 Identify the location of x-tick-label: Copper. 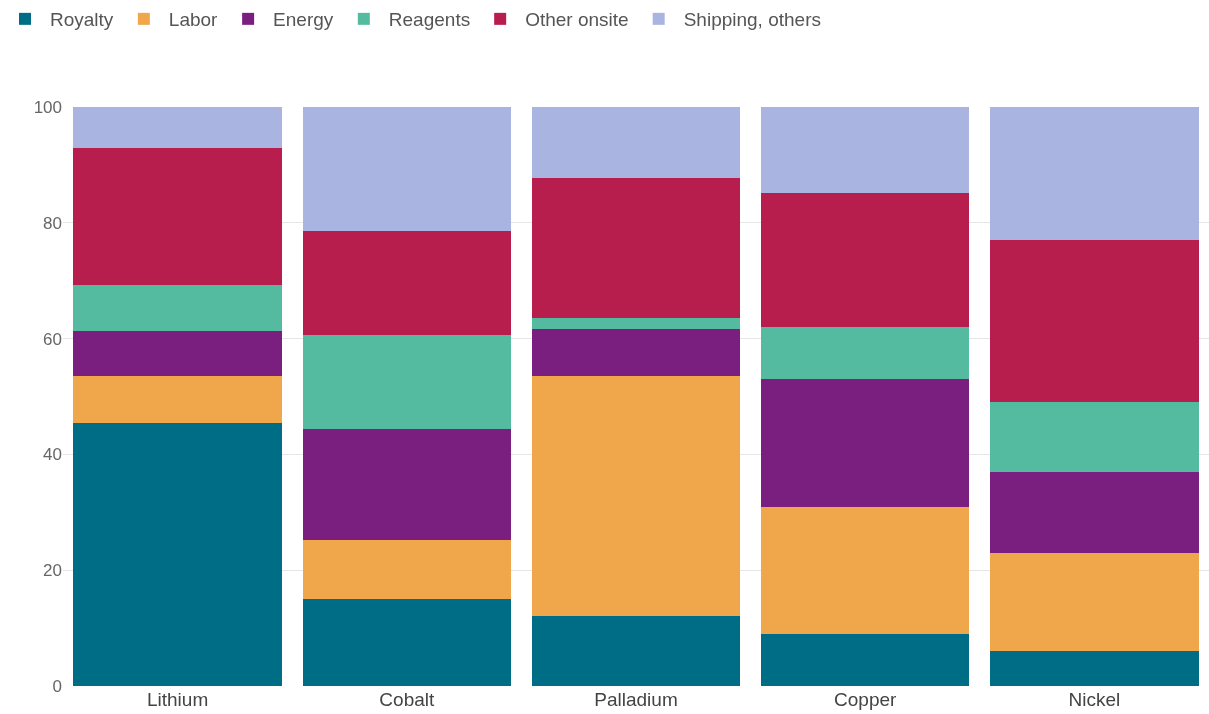
(866, 699).